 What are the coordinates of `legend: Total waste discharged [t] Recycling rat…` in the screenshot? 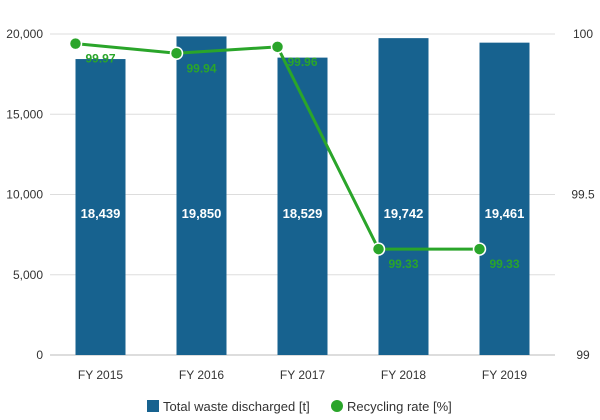 It's located at (299, 406).